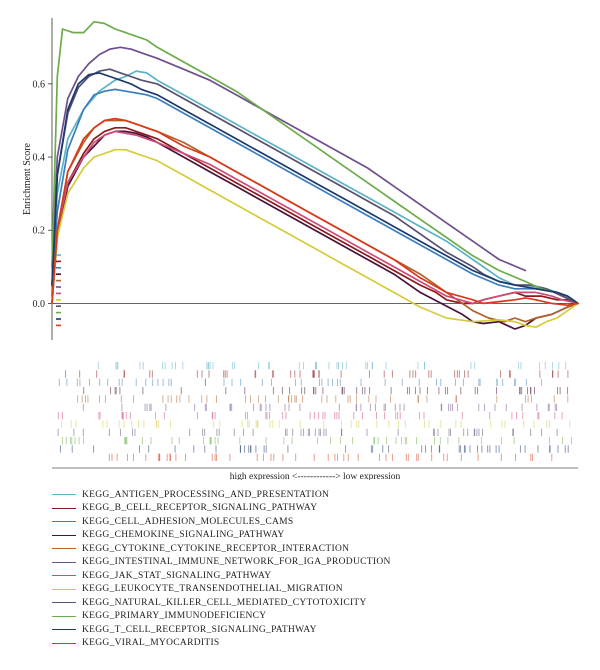 Image resolution: width=600 pixels, height=670 pixels. I want to click on legend-item: KEGG_ANTIGEN_PROCESSING_AND_PRESENTATION, so click(312, 495).